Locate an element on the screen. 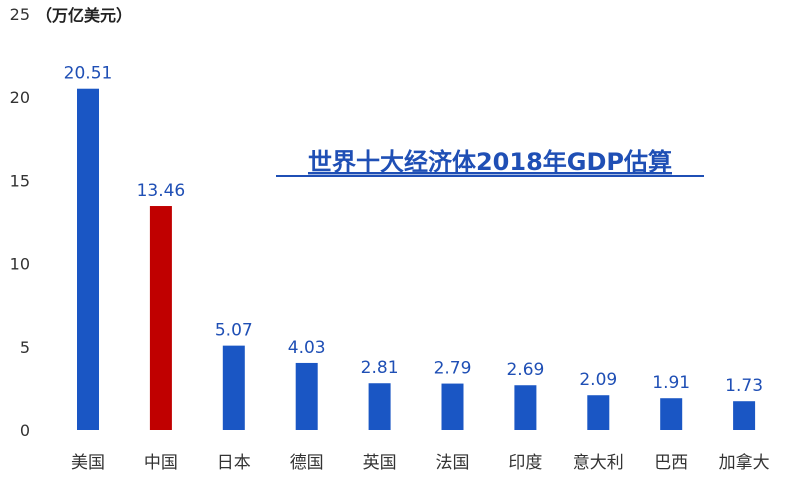 Image resolution: width=800 pixels, height=489 pixels. x-tick-label: 德国 is located at coordinates (307, 463).